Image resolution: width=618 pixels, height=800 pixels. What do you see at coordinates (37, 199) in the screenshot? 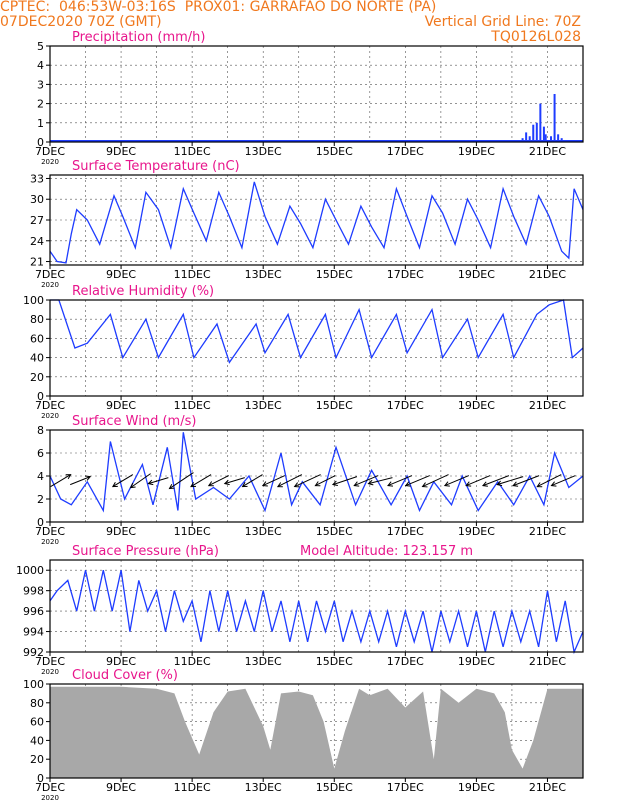
I see `y-tick-label: 30` at bounding box center [37, 199].